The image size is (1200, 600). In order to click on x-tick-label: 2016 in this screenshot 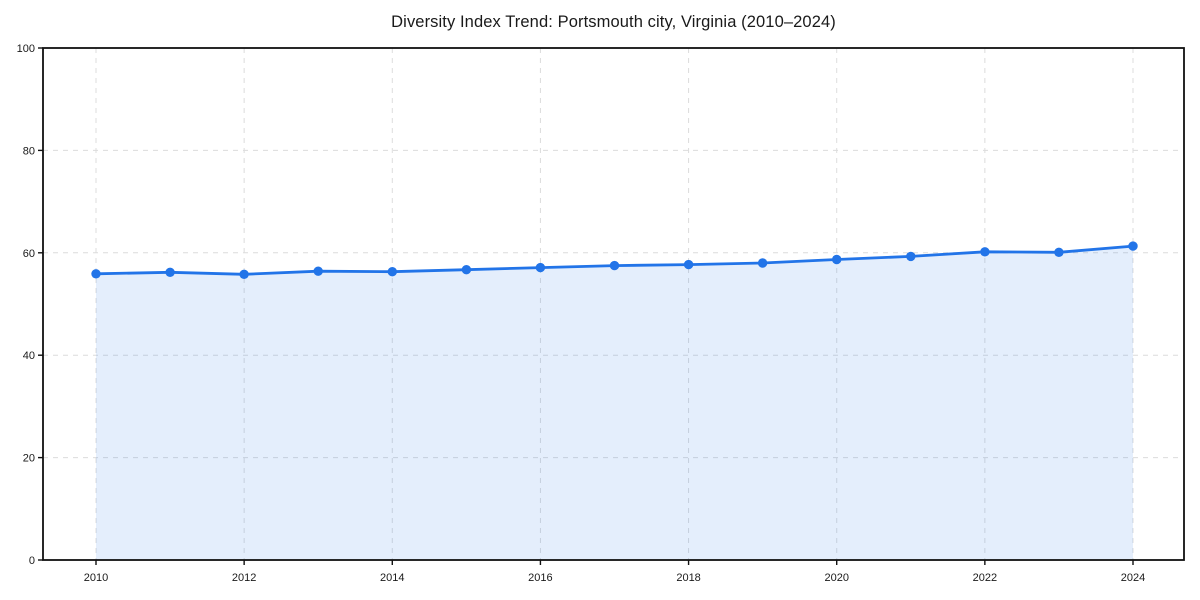, I will do `click(540, 578)`.